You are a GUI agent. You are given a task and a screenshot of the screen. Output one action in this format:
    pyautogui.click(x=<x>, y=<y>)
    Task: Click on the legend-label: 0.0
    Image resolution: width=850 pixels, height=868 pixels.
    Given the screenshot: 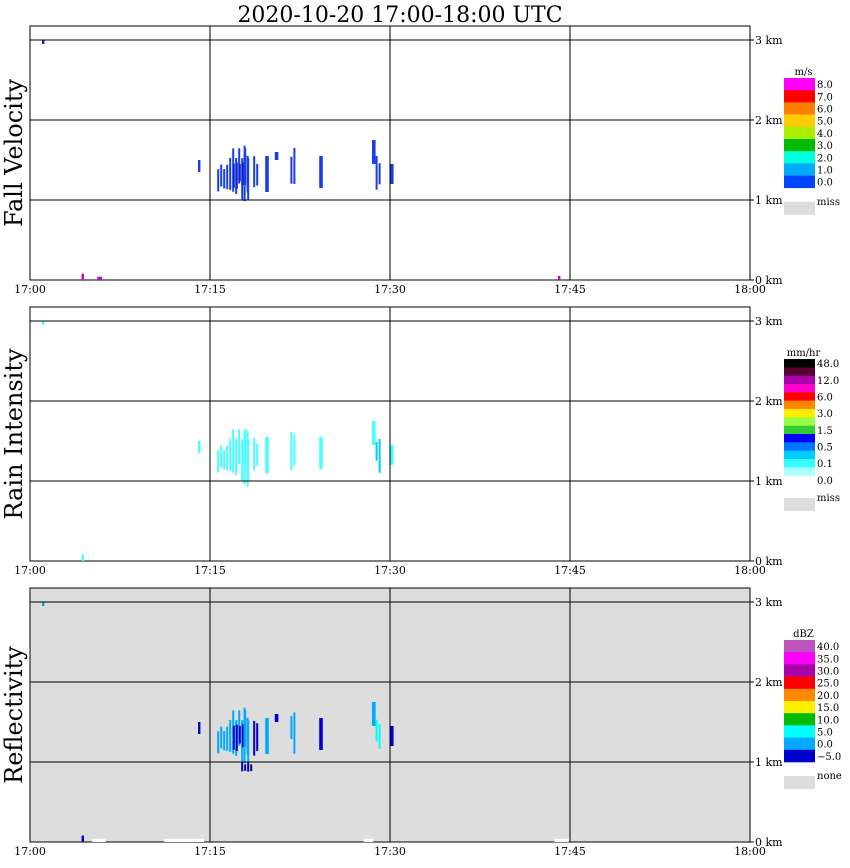 What is the action you would take?
    pyautogui.click(x=825, y=481)
    